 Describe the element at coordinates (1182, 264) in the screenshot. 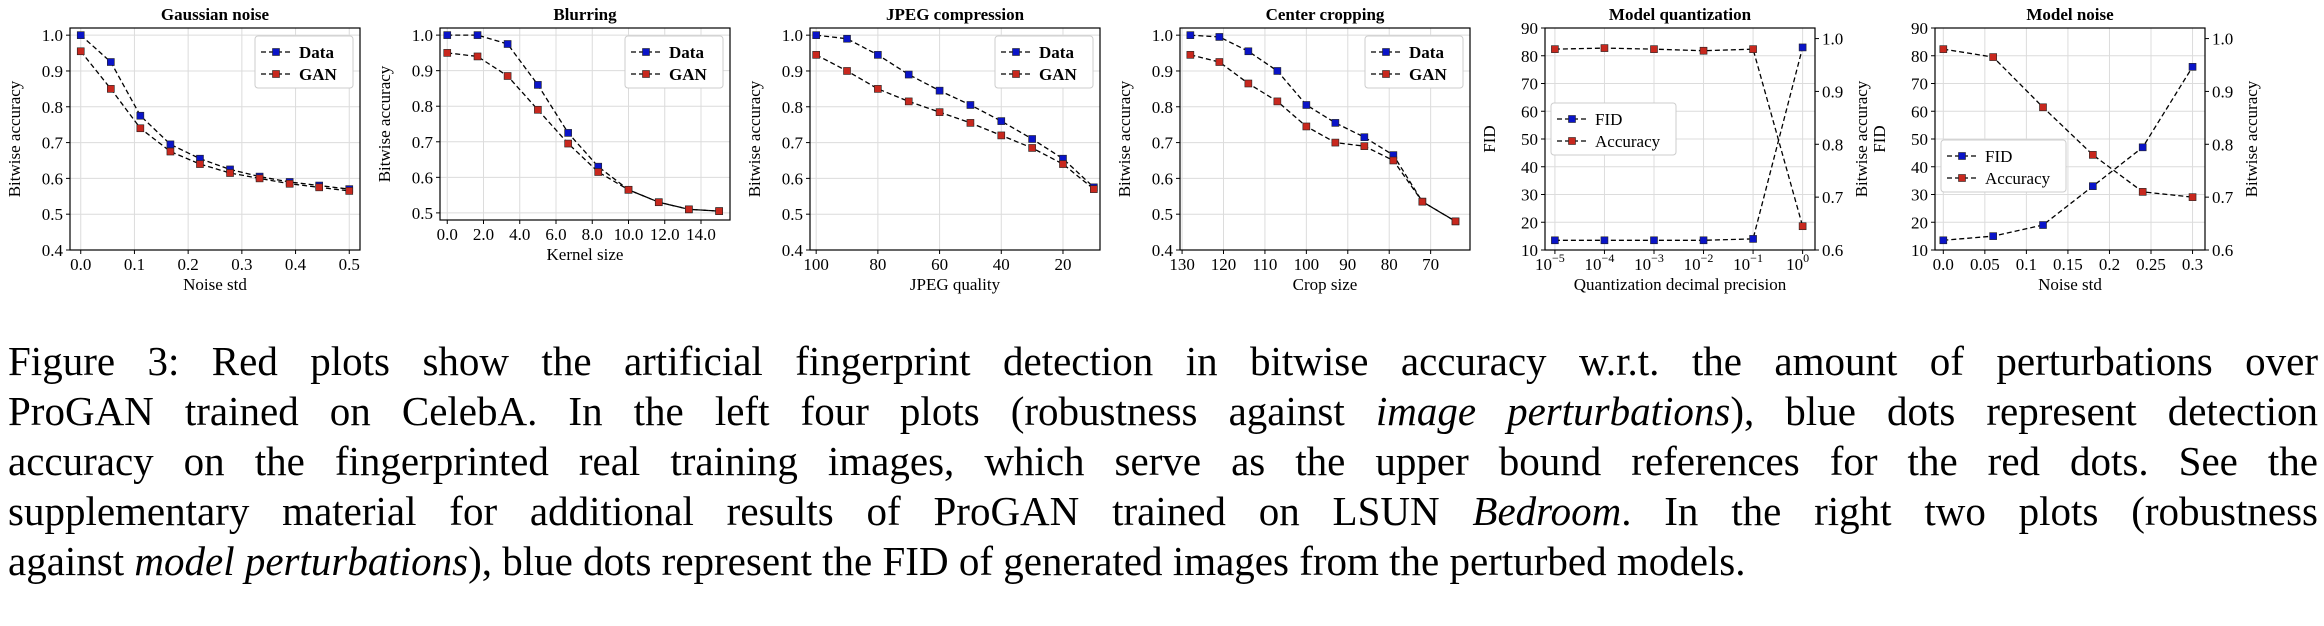

I see `x-tick-label: 130` at that location.